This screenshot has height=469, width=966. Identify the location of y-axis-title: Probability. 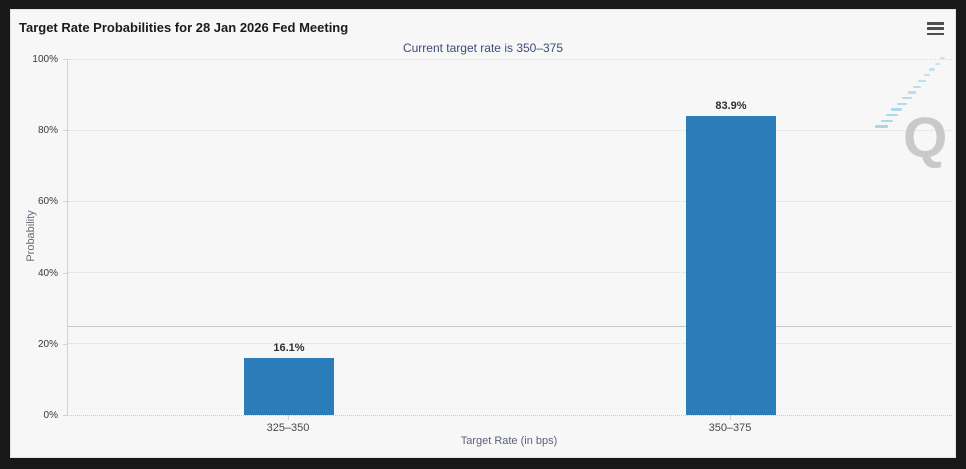
(31, 236).